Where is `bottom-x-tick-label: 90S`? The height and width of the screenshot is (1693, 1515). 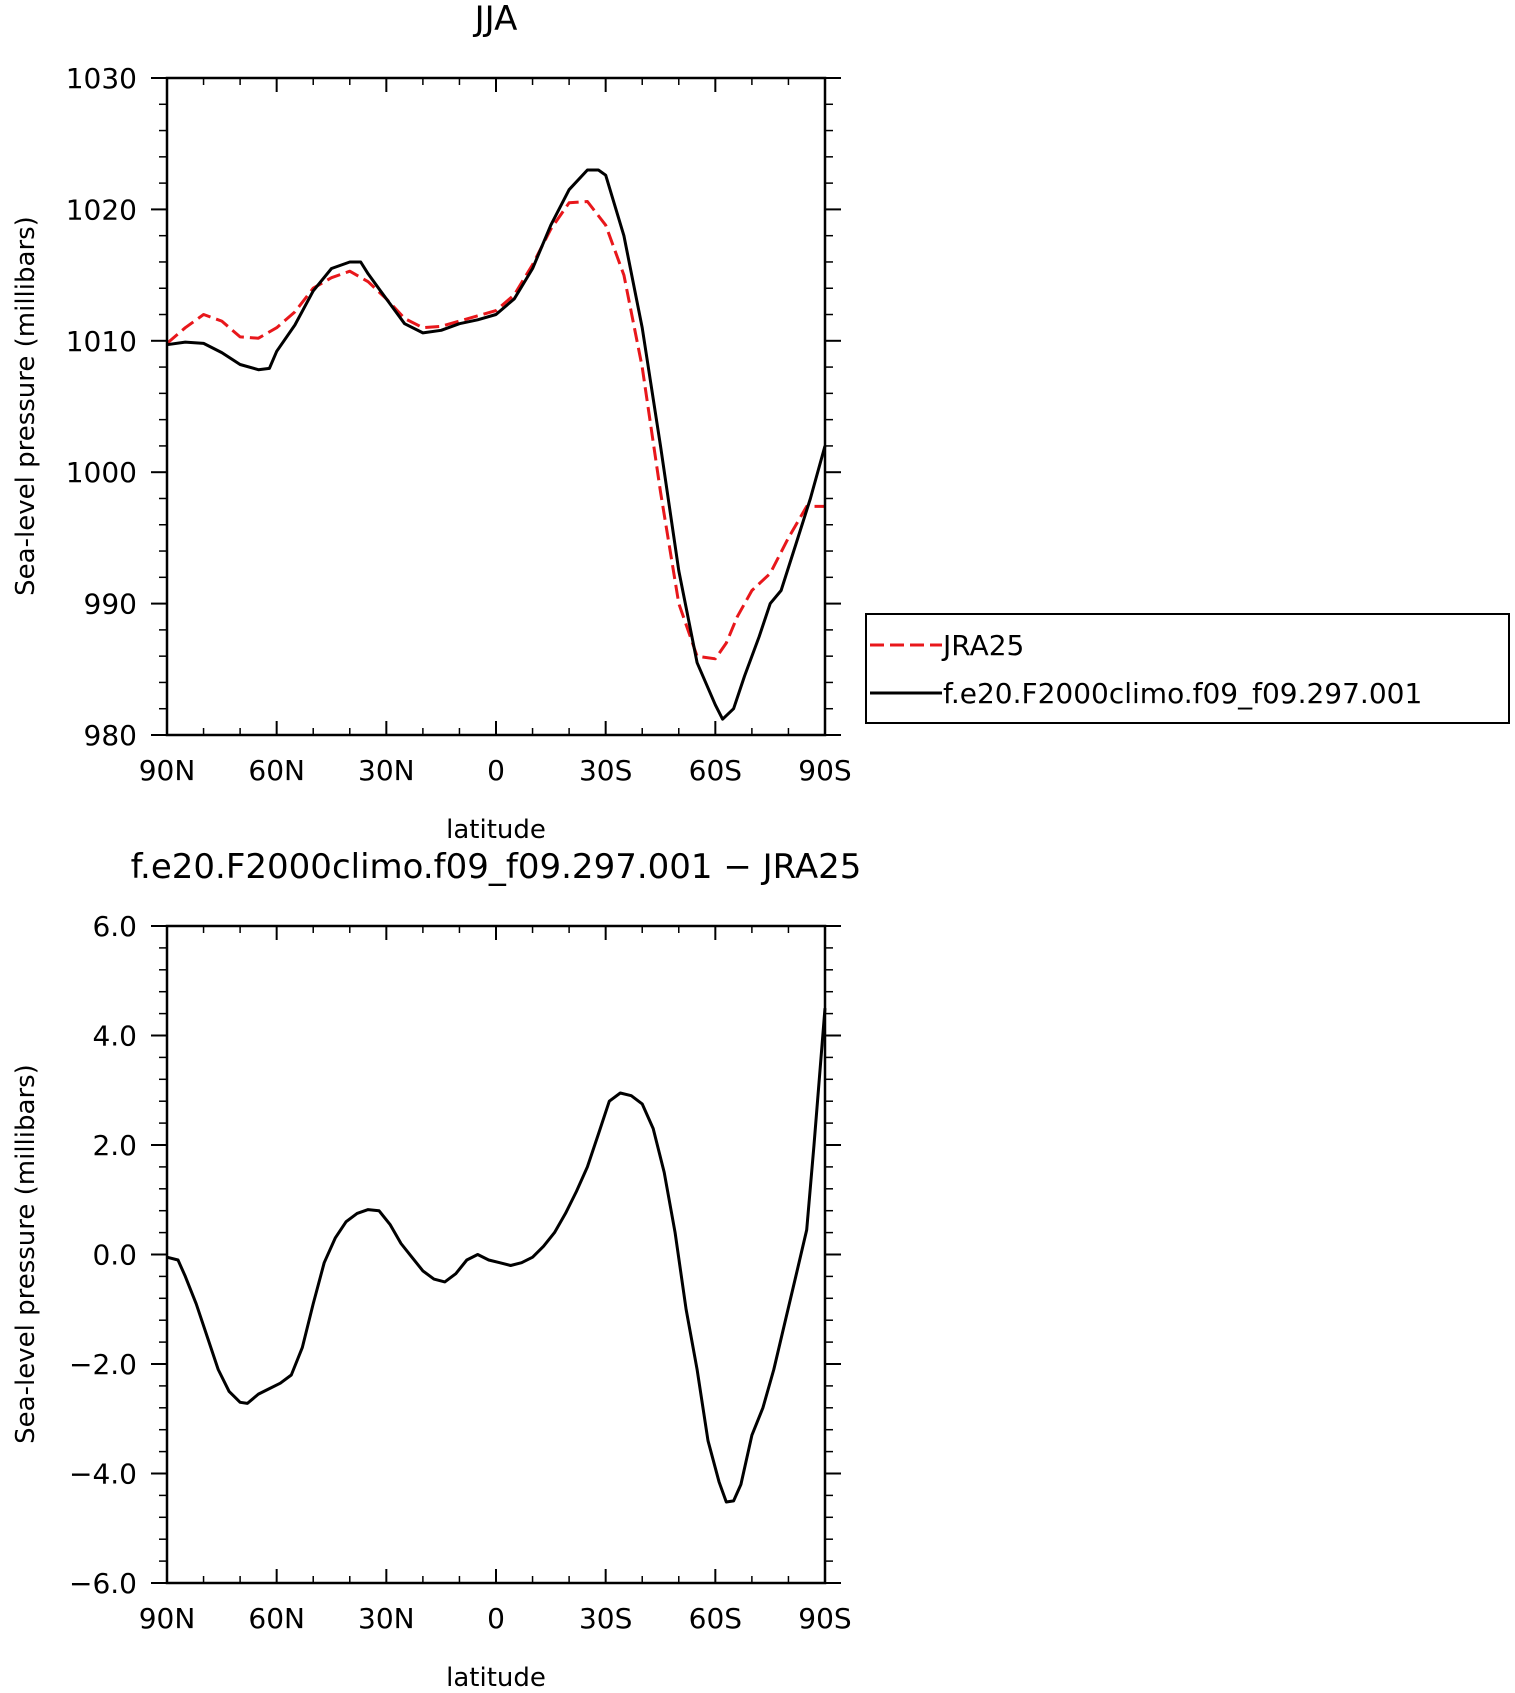 bottom-x-tick-label: 90S is located at coordinates (824, 1618).